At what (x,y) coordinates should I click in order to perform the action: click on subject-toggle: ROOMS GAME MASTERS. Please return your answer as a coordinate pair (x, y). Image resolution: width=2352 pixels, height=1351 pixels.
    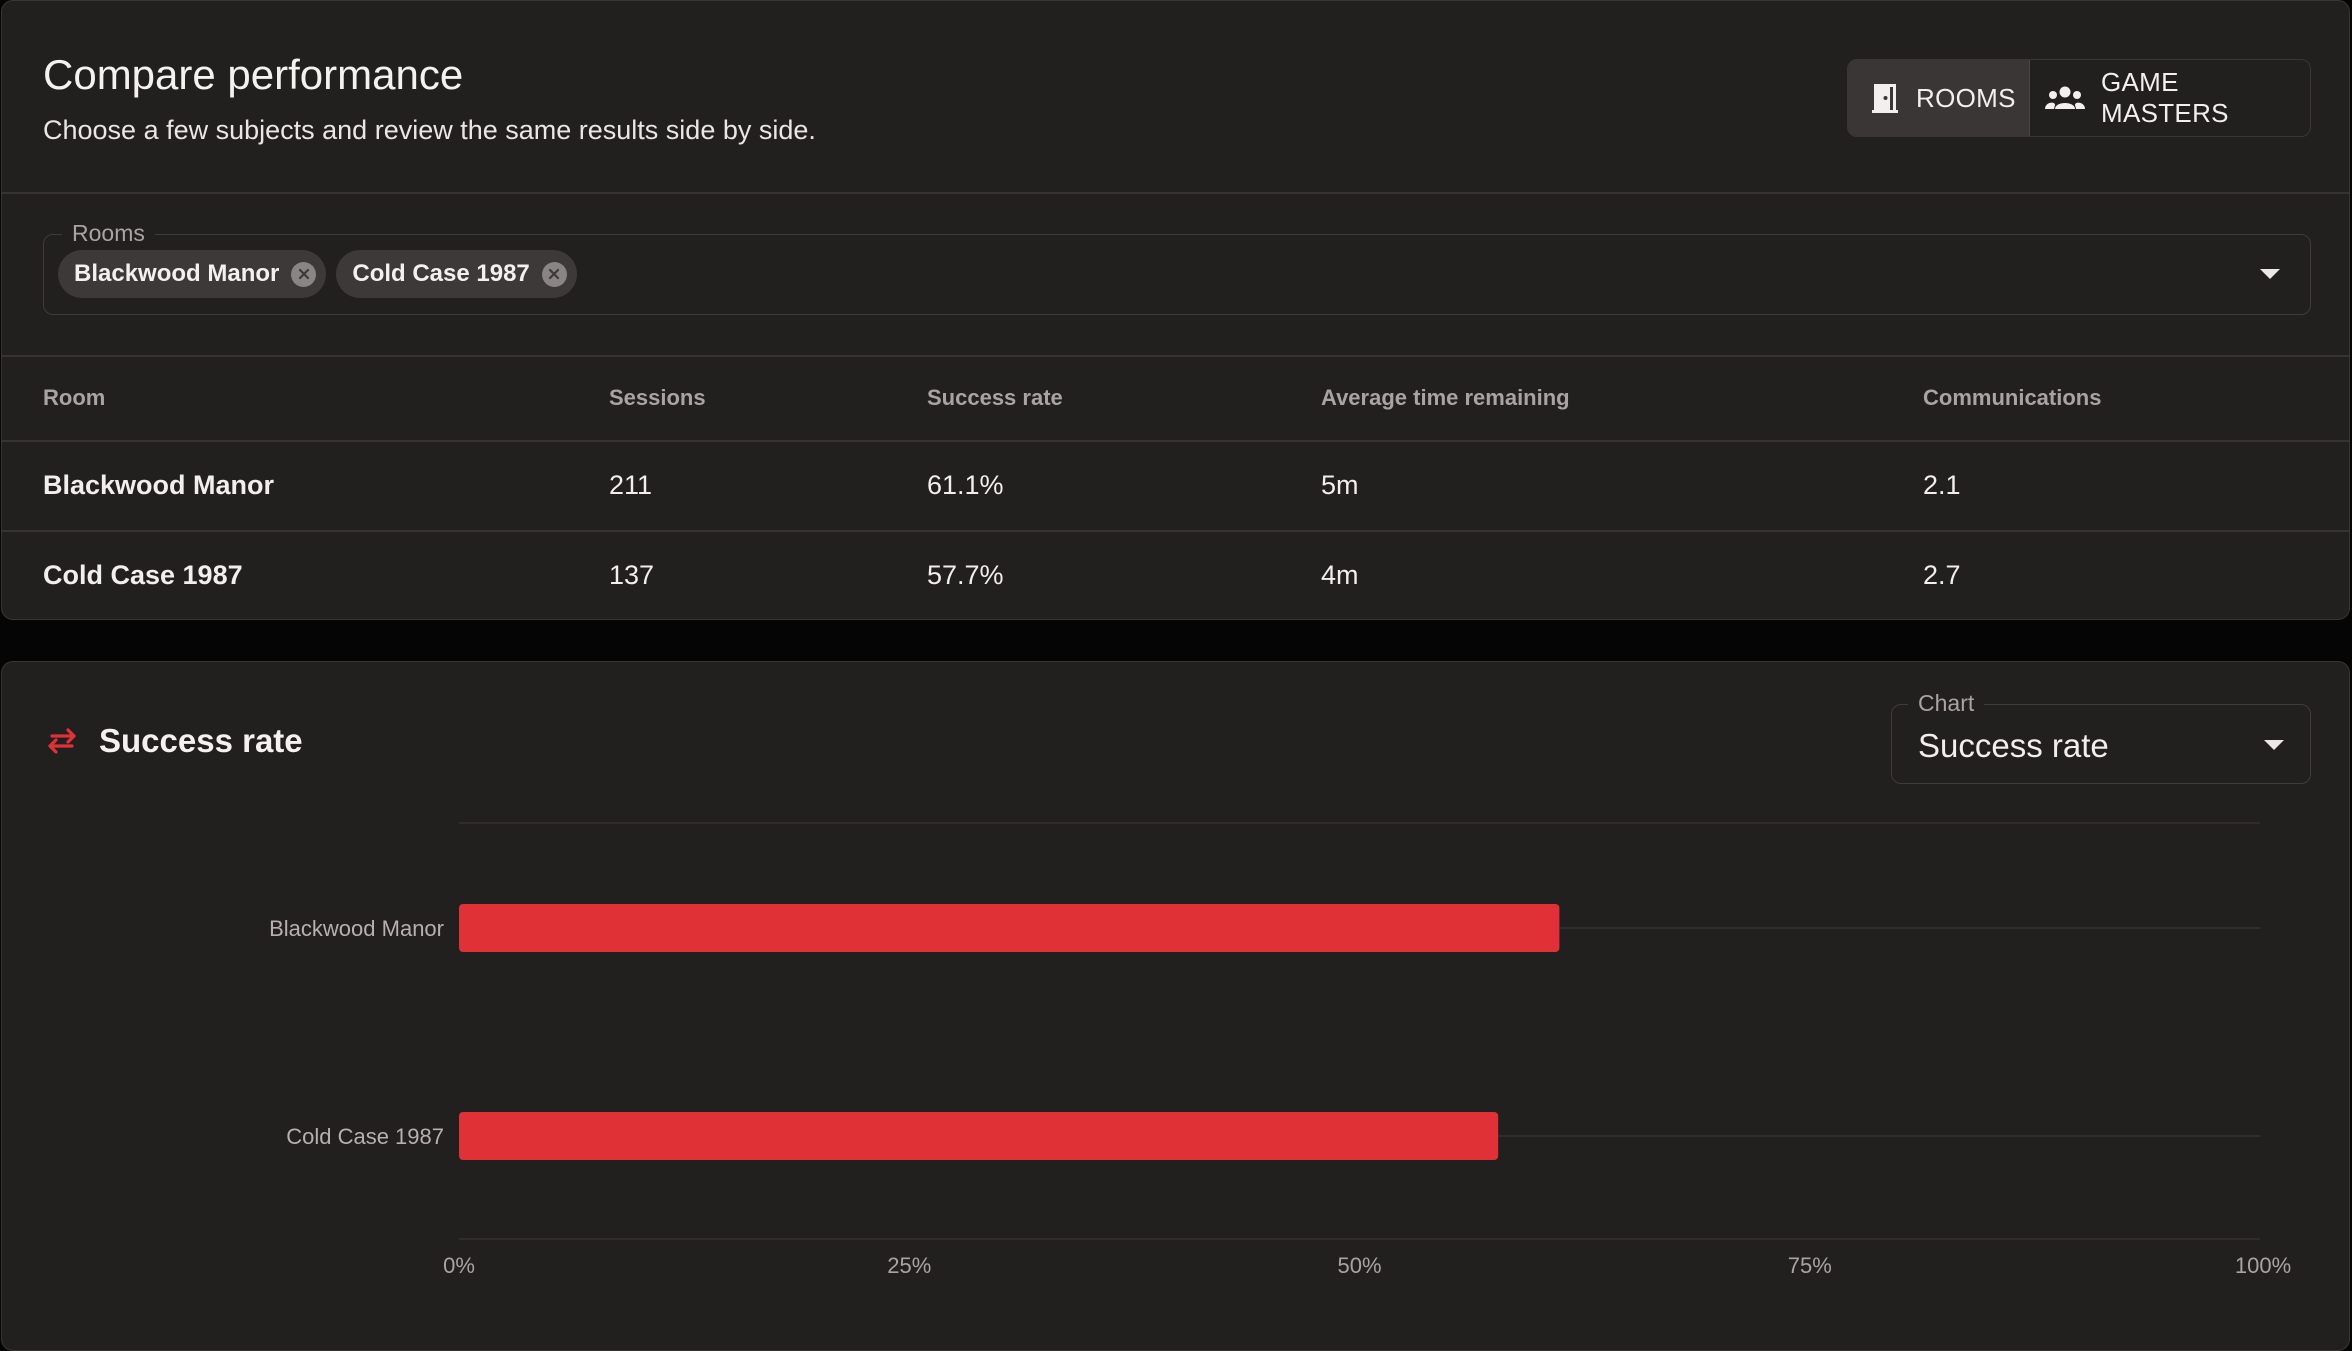
    Looking at the image, I should click on (2079, 98).